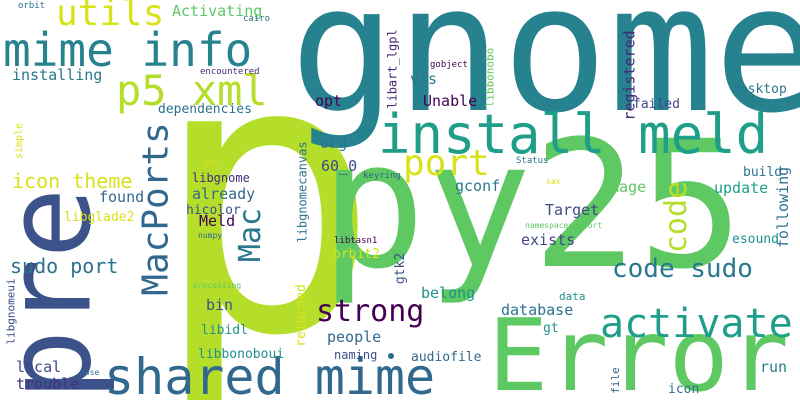 The height and width of the screenshot is (400, 800). I want to click on word-sax: sax, so click(553, 181).